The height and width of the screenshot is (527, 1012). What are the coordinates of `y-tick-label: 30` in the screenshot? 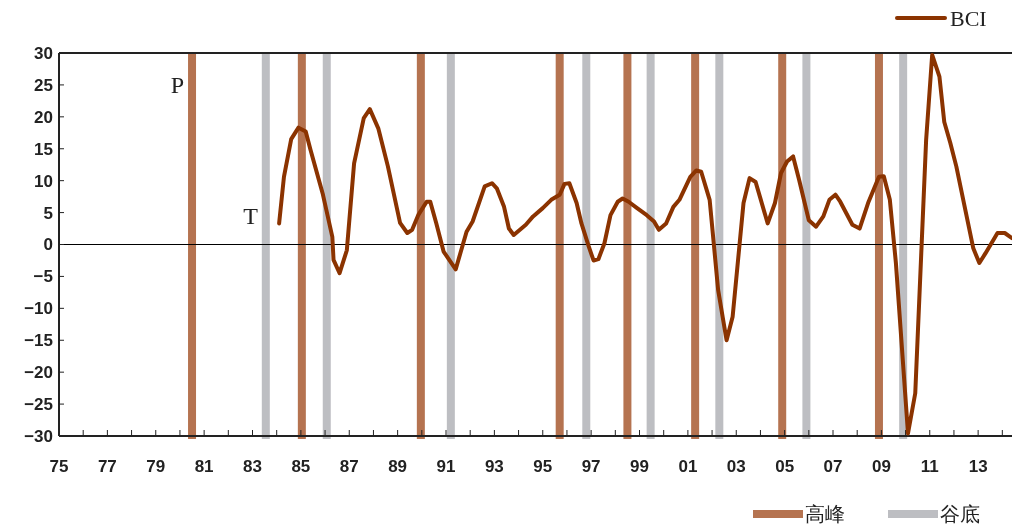 It's located at (43, 53).